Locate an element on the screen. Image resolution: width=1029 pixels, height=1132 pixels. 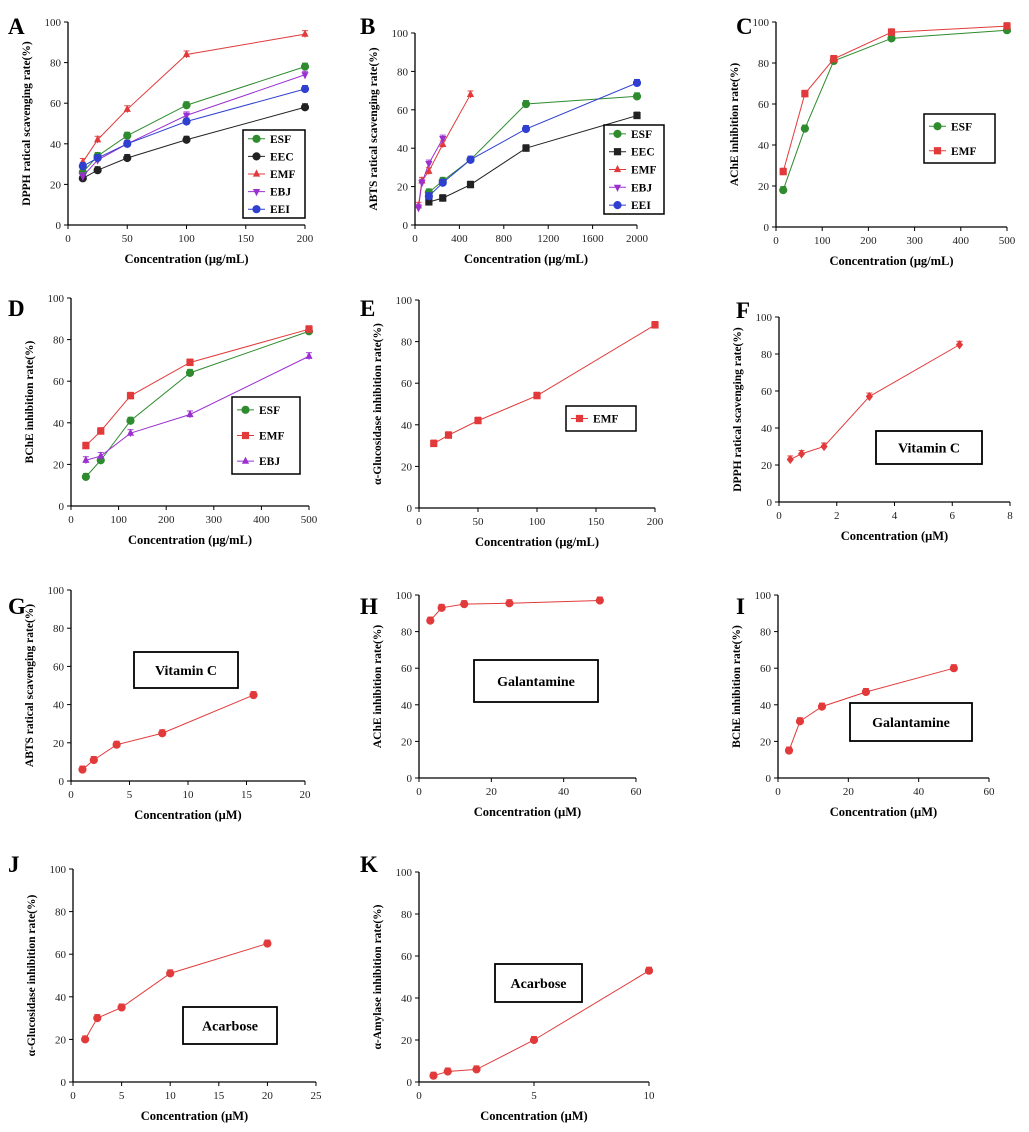
legend-entry-label: EEC is located at coordinates (643, 153).